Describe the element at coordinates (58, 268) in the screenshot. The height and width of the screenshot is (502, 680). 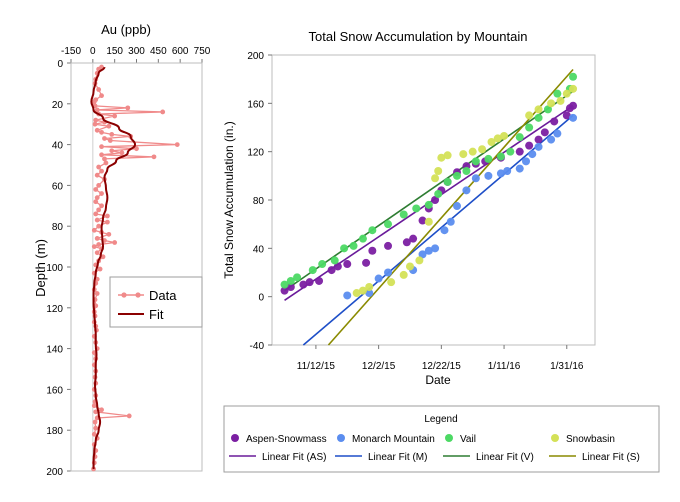
I see `au-y-axis: 0 20 40 60 80 100 120 140 160 180 200` at that location.